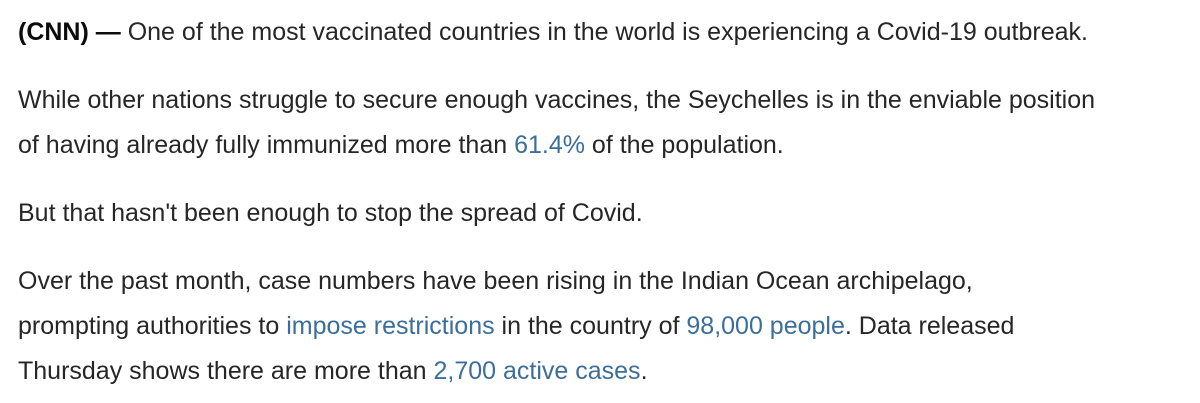 The height and width of the screenshot is (403, 1200). I want to click on byline: (CNN) —, so click(69, 32).